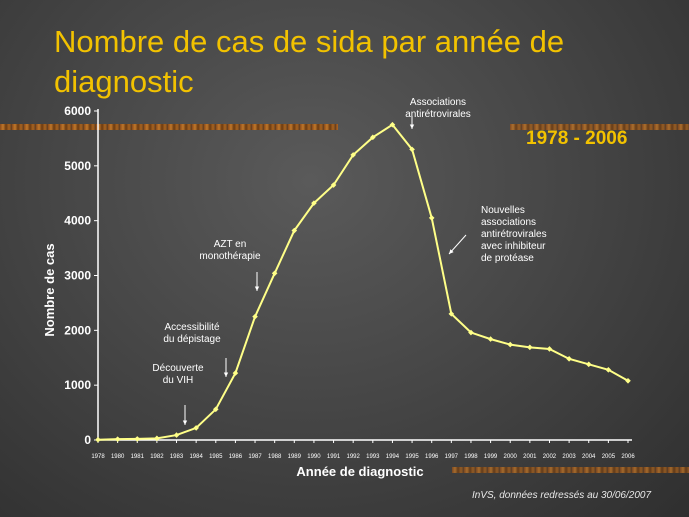 The width and height of the screenshot is (689, 517). What do you see at coordinates (77, 276) in the screenshot?
I see `y-tick-label: 3000` at bounding box center [77, 276].